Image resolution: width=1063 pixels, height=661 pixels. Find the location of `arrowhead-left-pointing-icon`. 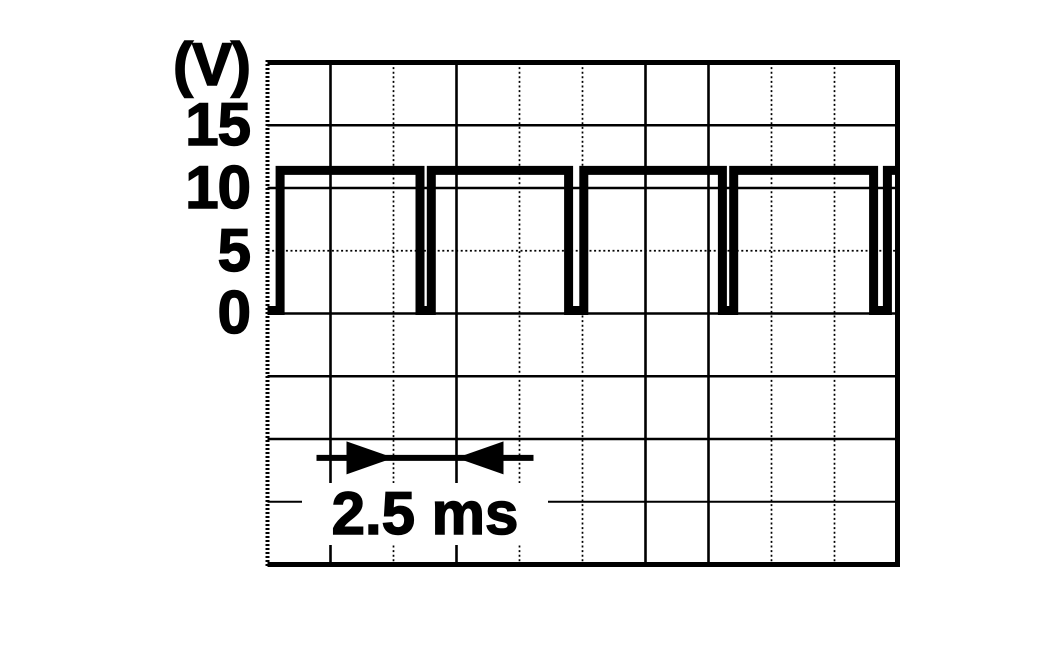

arrowhead-left-pointing-icon is located at coordinates (480, 458).